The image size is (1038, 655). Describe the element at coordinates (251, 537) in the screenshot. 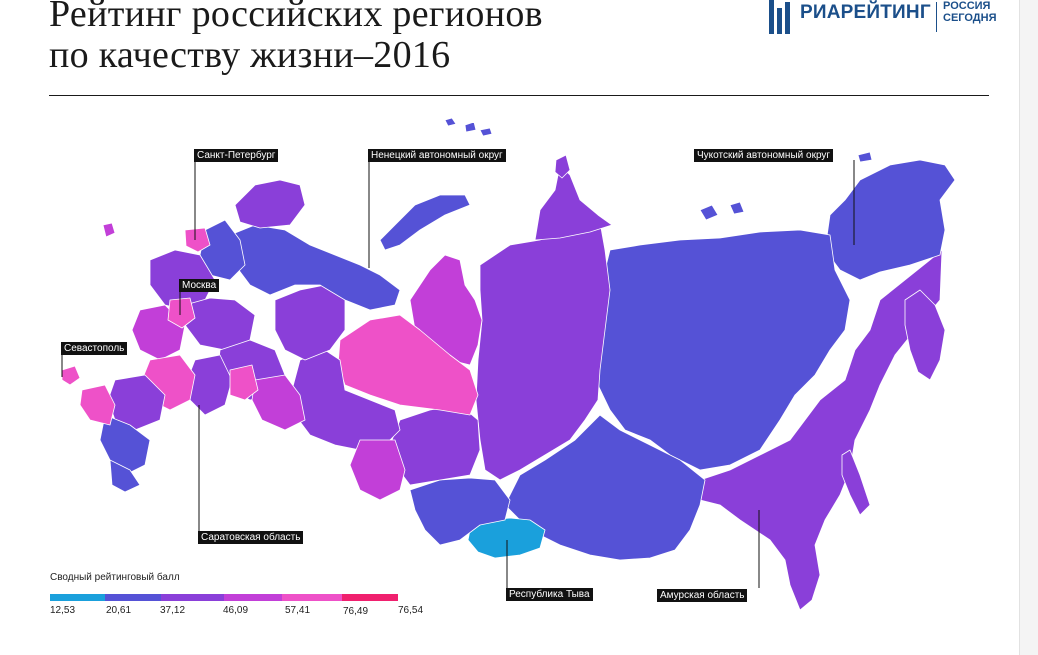

I see `callout-saratov: Саратовская область` at that location.